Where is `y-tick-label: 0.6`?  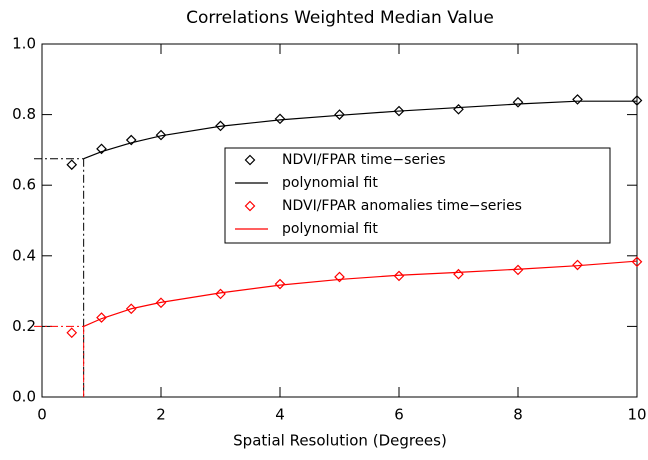 y-tick-label: 0.6 is located at coordinates (24, 185).